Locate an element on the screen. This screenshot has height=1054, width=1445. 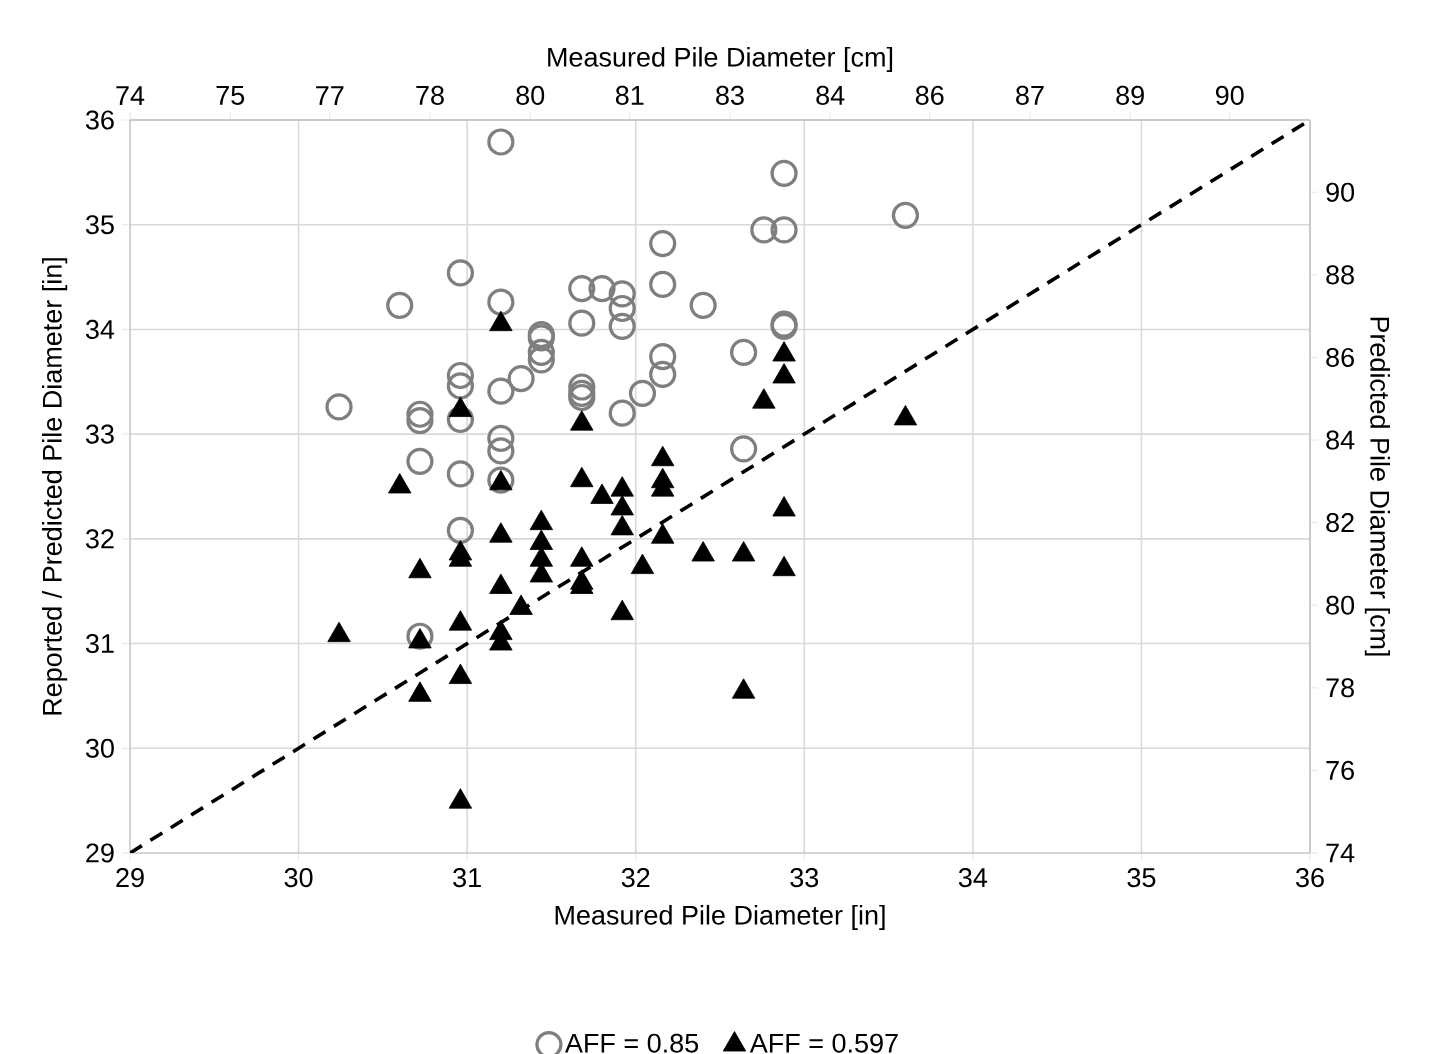
x2-tick-label: 86 is located at coordinates (929, 95).